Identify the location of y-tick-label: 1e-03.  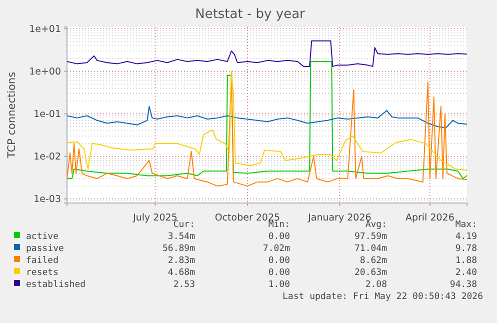
(47, 199).